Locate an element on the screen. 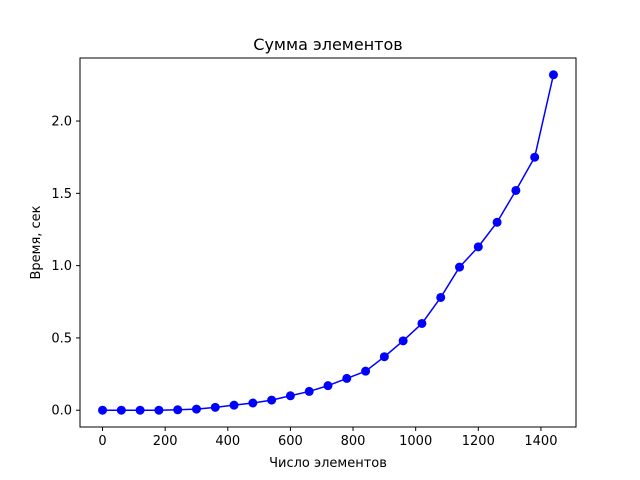 This screenshot has width=640, height=480. y-tick-label: 2.0 is located at coordinates (61, 122).